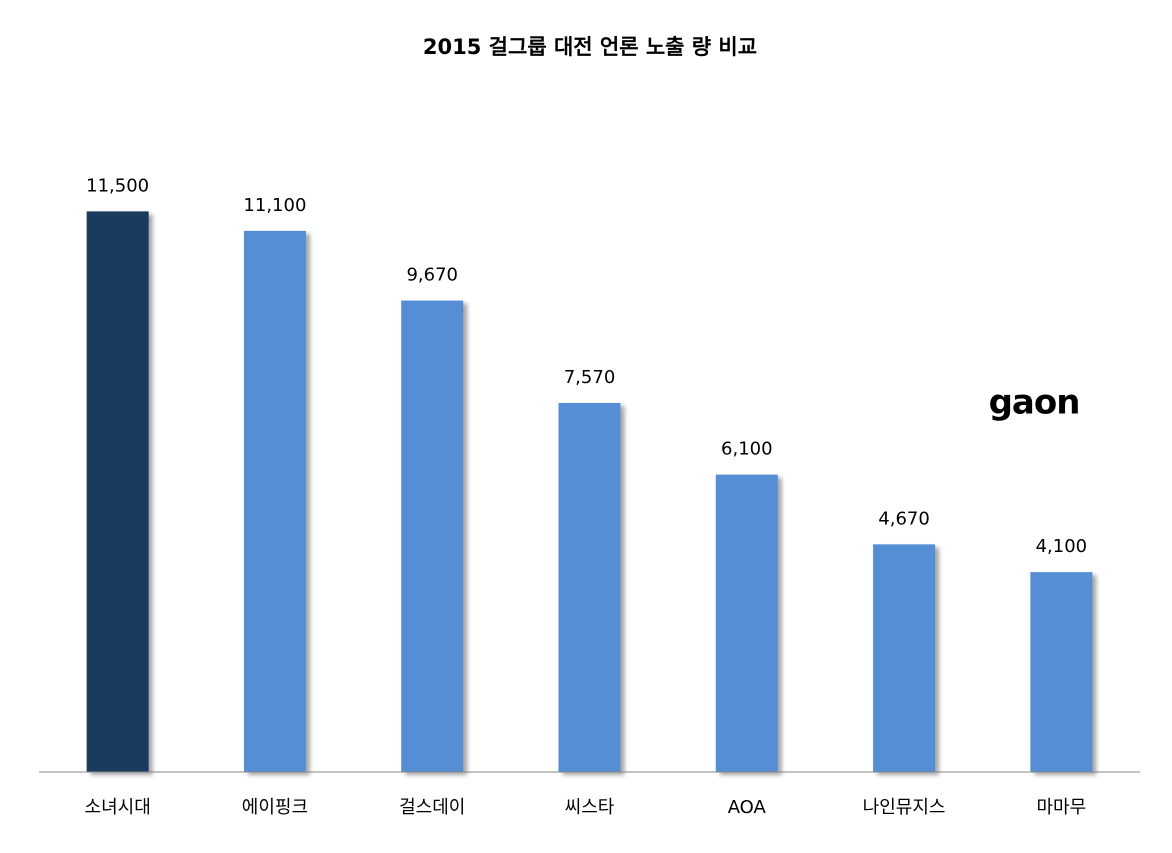 The height and width of the screenshot is (853, 1172). I want to click on x-tick-label: 걸스데이, so click(432, 807).